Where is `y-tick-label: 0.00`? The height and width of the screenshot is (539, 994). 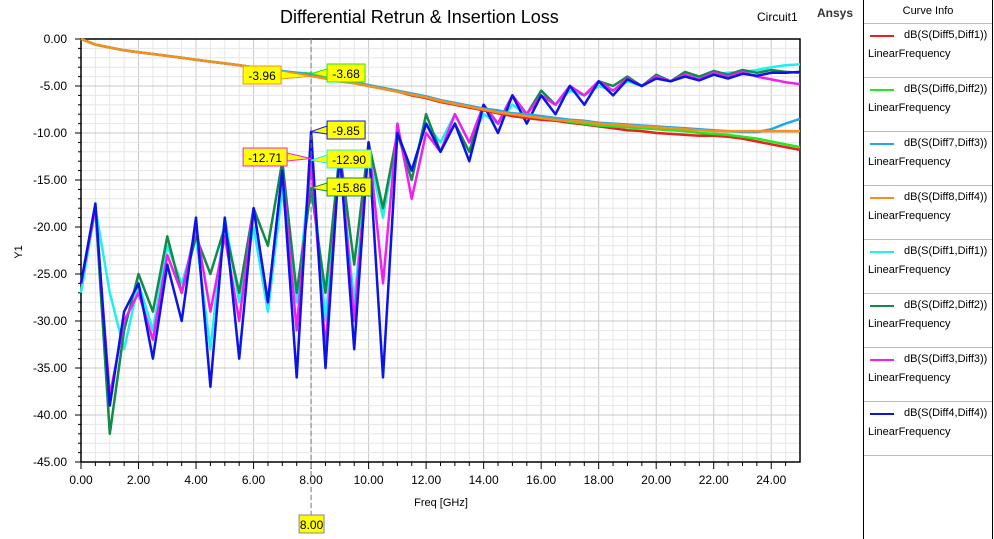
y-tick-label: 0.00 is located at coordinates (56, 39).